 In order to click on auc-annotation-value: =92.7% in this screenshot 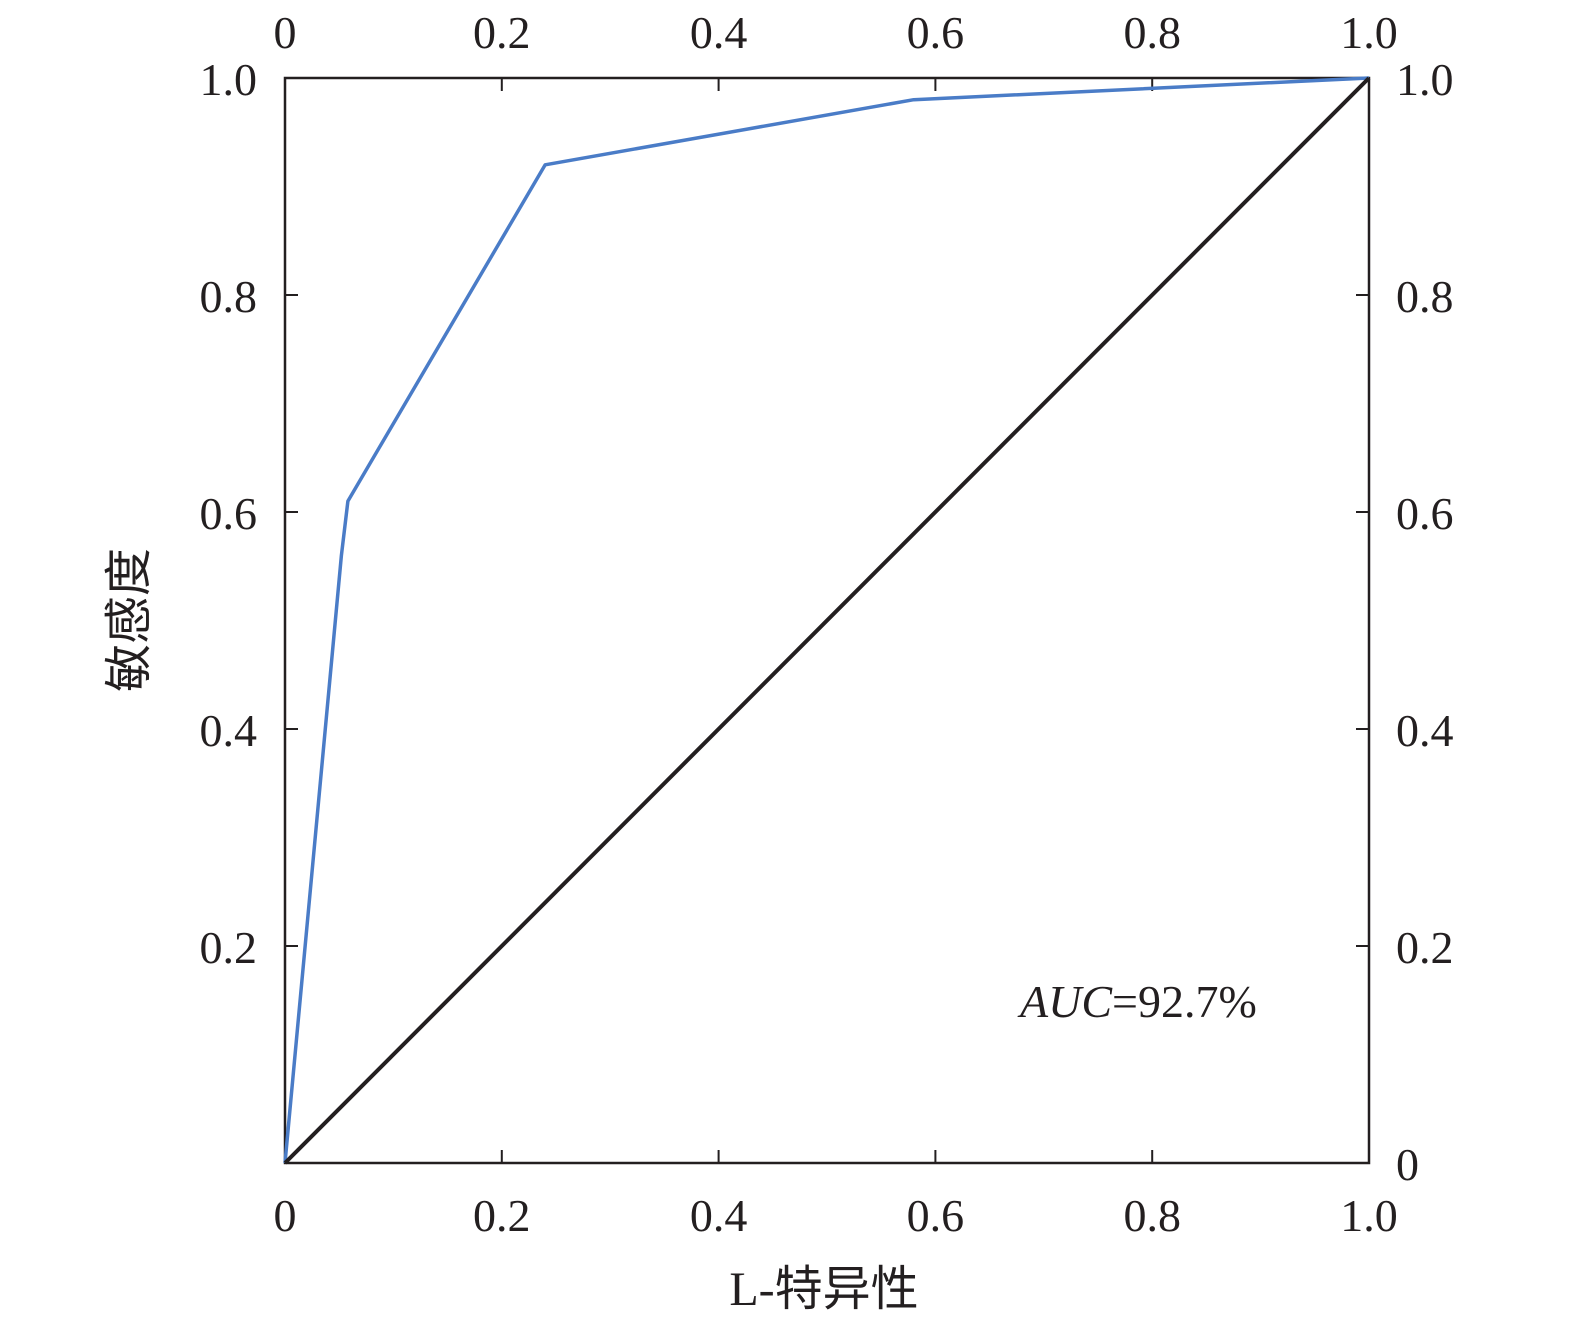, I will do `click(1184, 1001)`.